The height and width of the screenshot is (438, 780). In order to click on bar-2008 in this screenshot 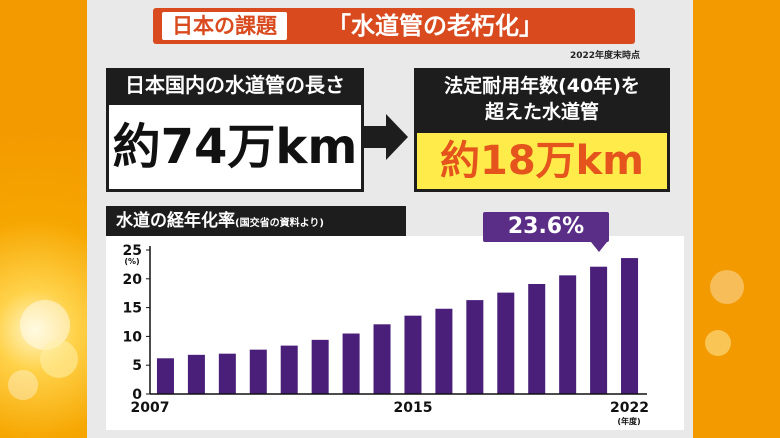, I will do `click(196, 374)`.